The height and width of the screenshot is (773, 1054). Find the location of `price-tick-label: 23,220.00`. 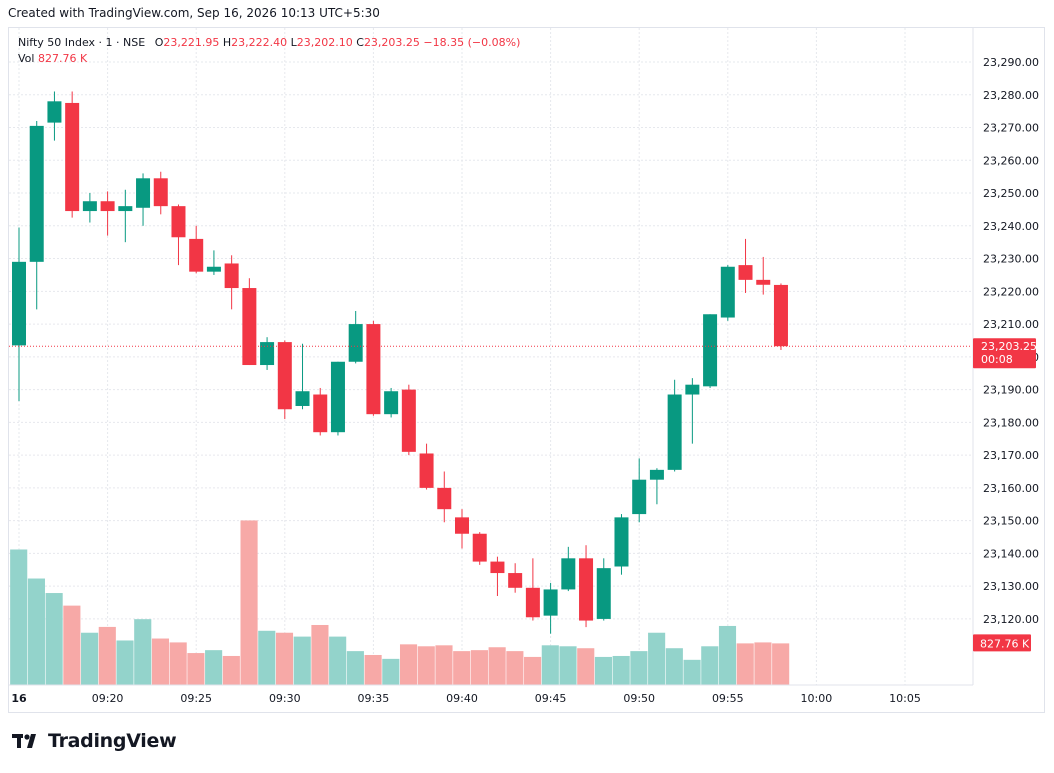

price-tick-label: 23,220.00 is located at coordinates (1011, 291).